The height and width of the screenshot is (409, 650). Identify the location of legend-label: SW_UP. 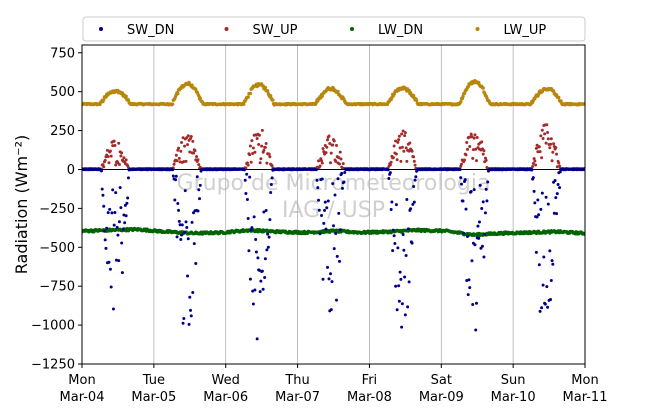
(275, 30).